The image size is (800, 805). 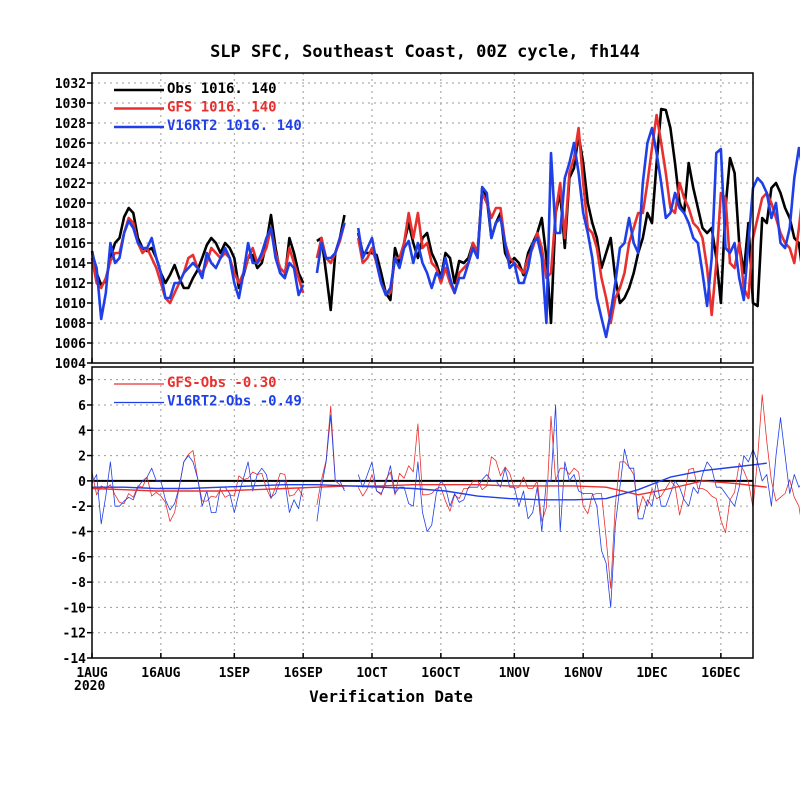 What do you see at coordinates (70, 244) in the screenshot?
I see `top-ytick-label: 1016` at bounding box center [70, 244].